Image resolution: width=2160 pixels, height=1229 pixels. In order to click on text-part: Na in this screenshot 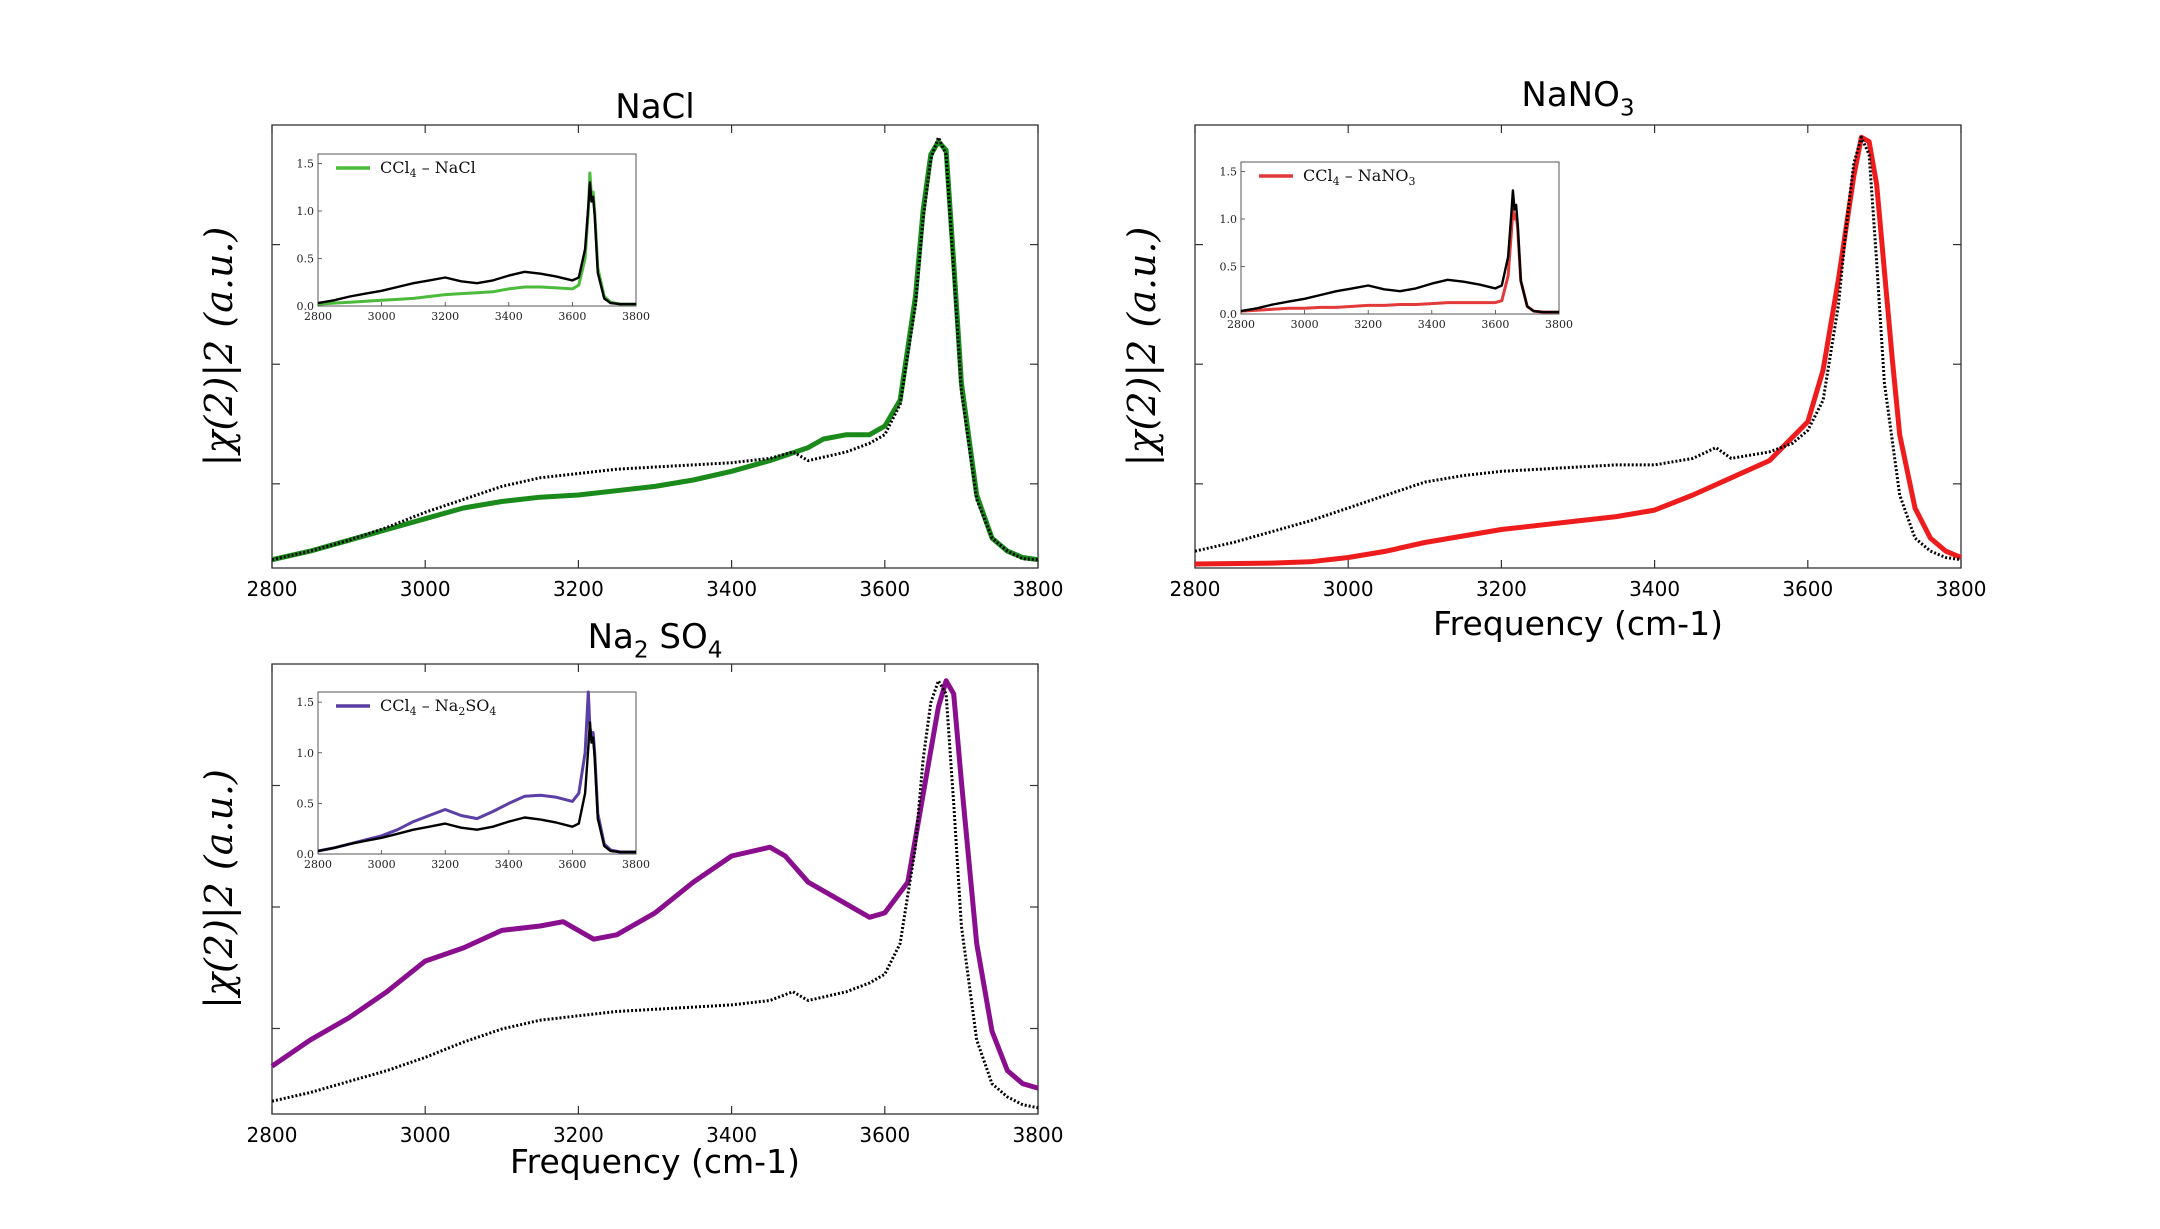, I will do `click(611, 637)`.